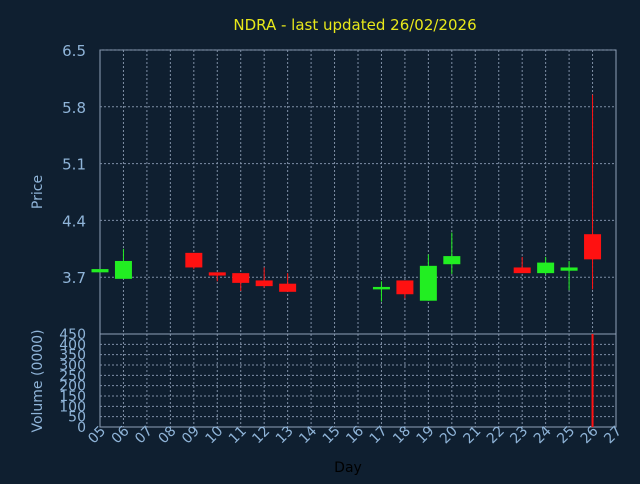  What do you see at coordinates (72, 335) in the screenshot?
I see `volume-tick-label: 450` at bounding box center [72, 335].